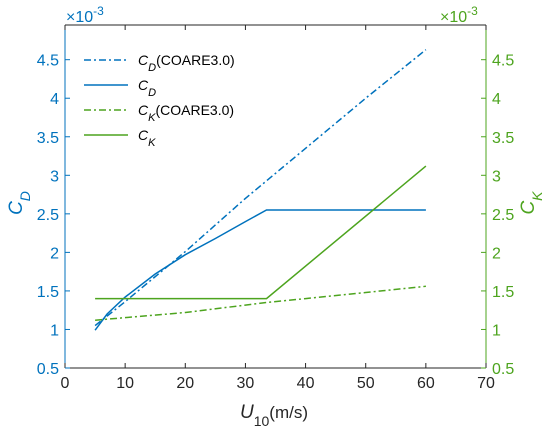 This screenshot has height=430, width=550. Describe the element at coordinates (48, 292) in the screenshot. I see `left-y-tick-label: 1.5` at that location.